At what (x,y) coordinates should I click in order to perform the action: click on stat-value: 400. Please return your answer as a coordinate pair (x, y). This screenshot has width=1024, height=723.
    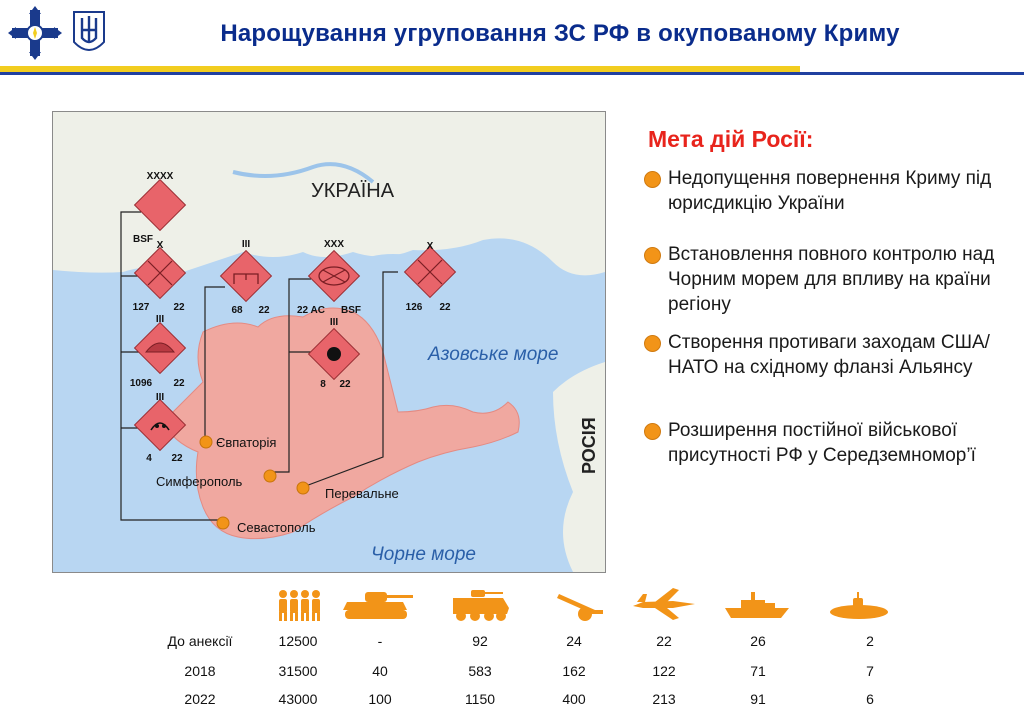
    Looking at the image, I should click on (574, 699).